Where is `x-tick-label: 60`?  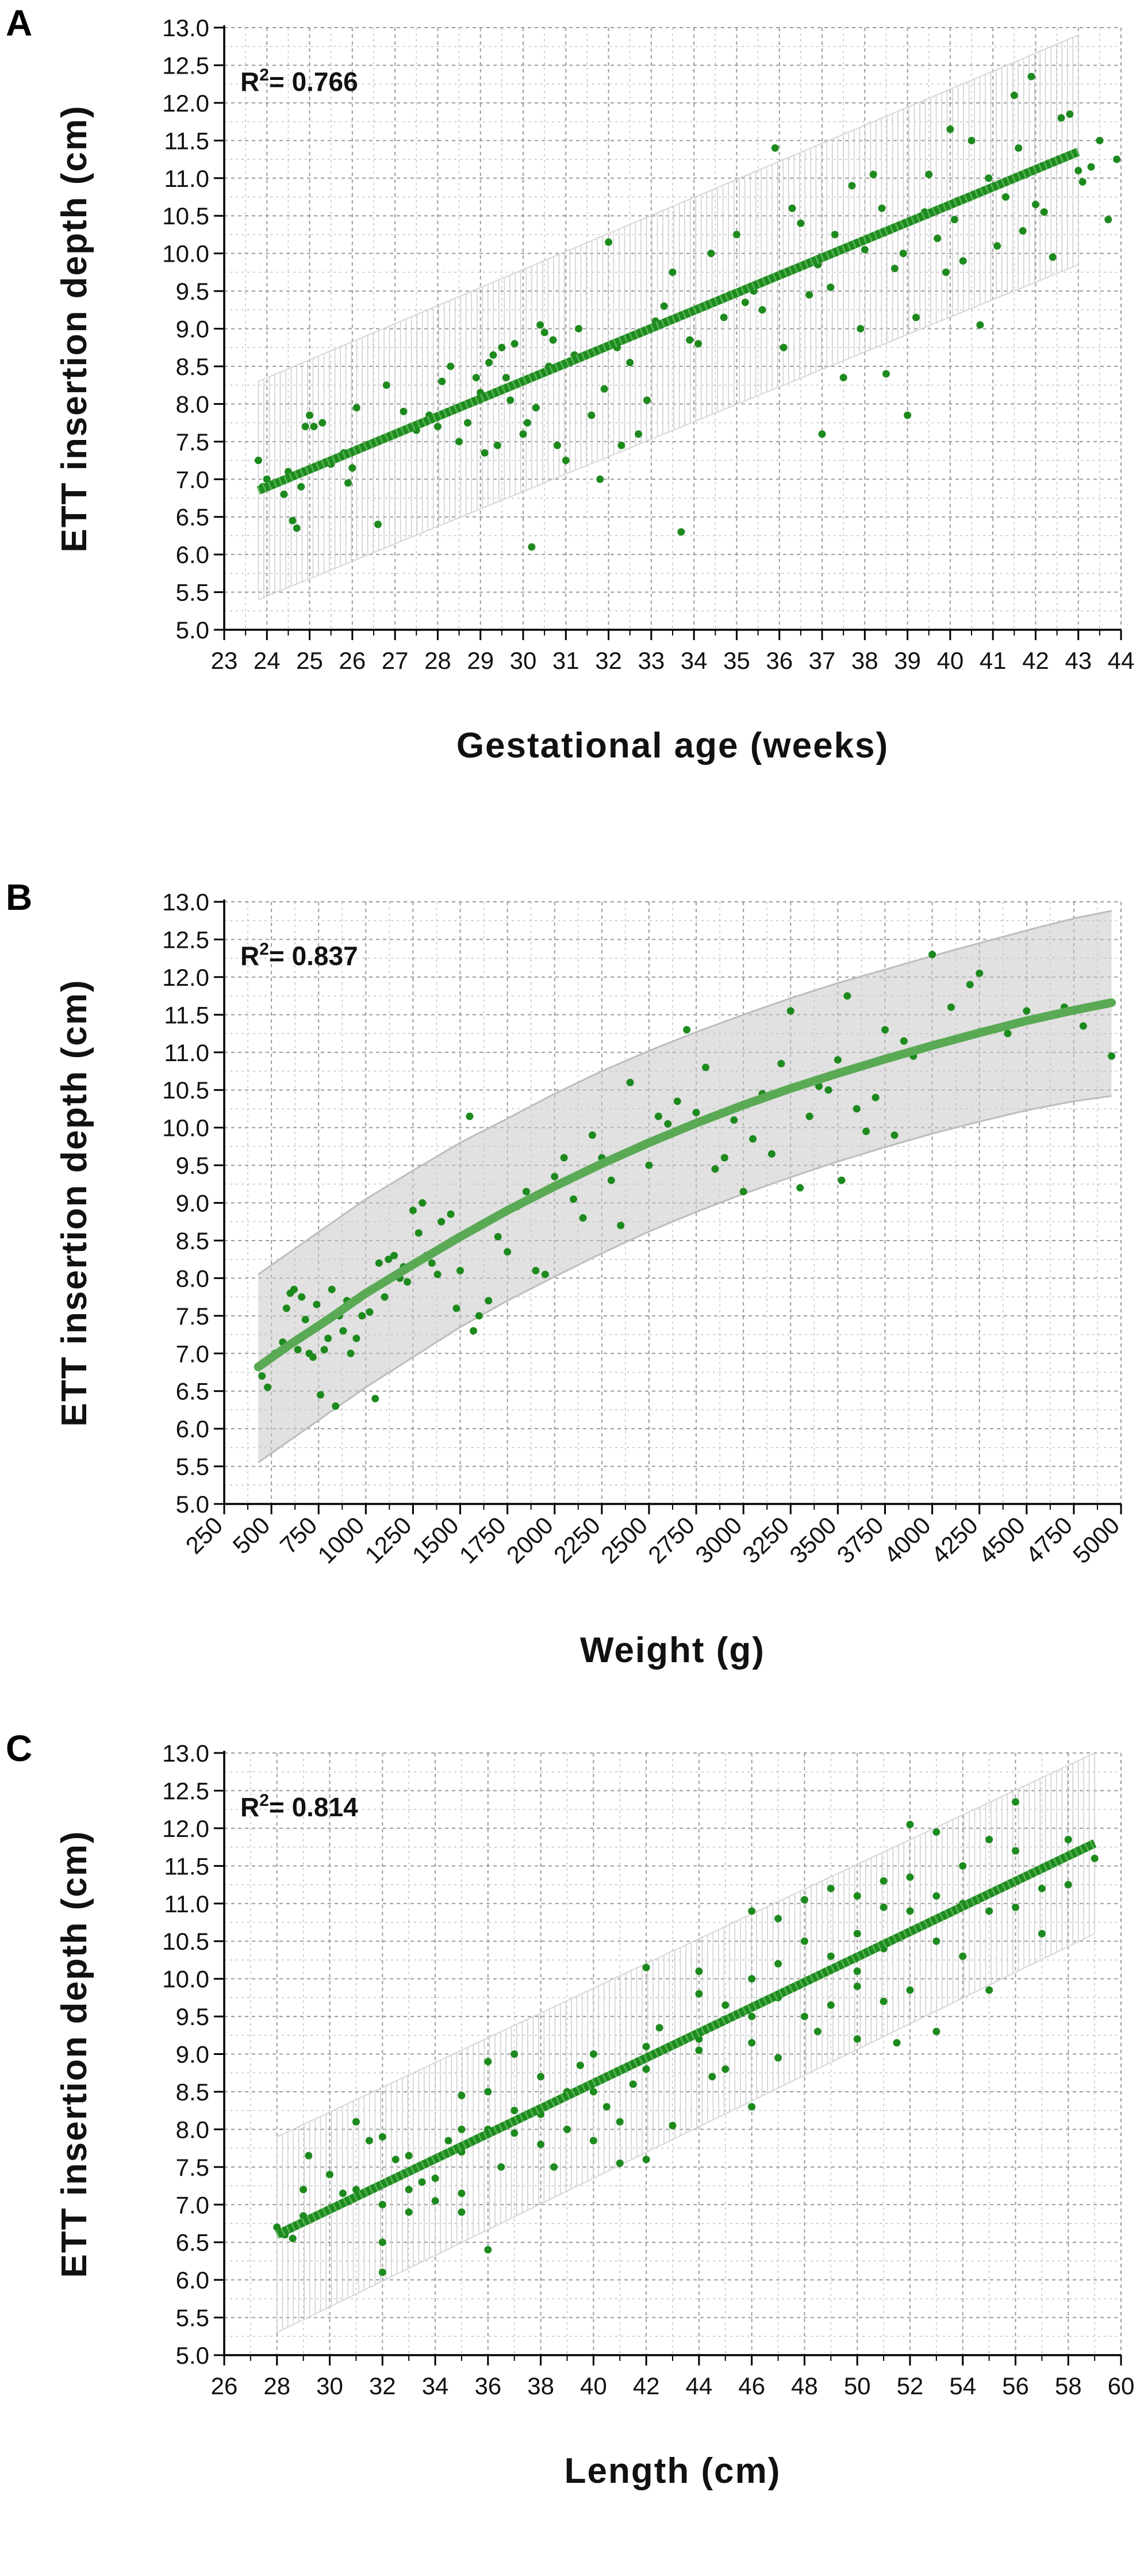
x-tick-label: 60 is located at coordinates (1121, 2385).